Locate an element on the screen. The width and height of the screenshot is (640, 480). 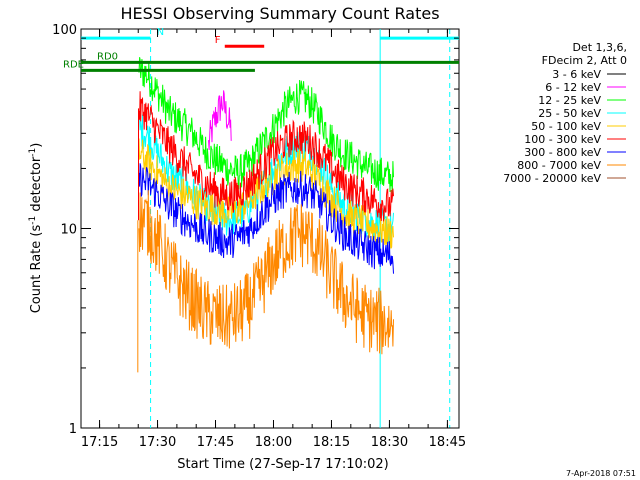
legend-label-6: 300 - 800 keV is located at coordinates (562, 152).